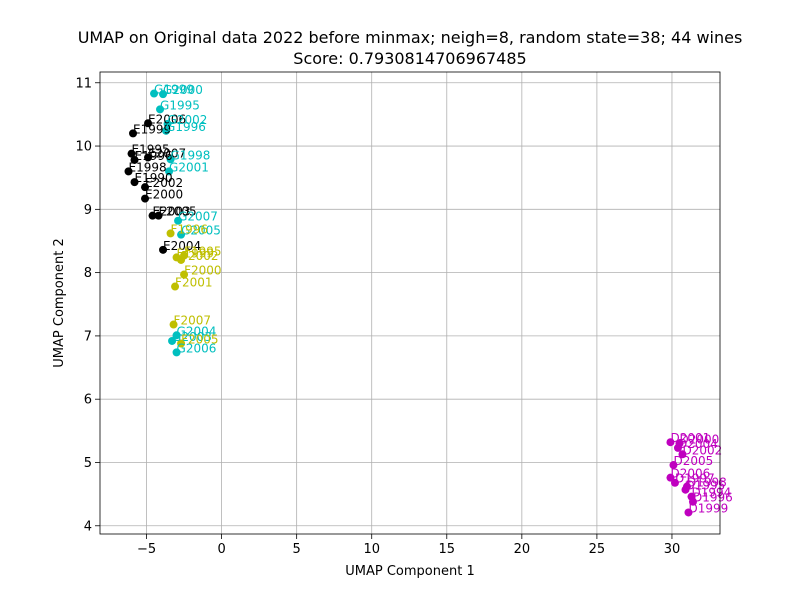 The width and height of the screenshot is (800, 600). I want to click on data-point-g1999, so click(154, 93).